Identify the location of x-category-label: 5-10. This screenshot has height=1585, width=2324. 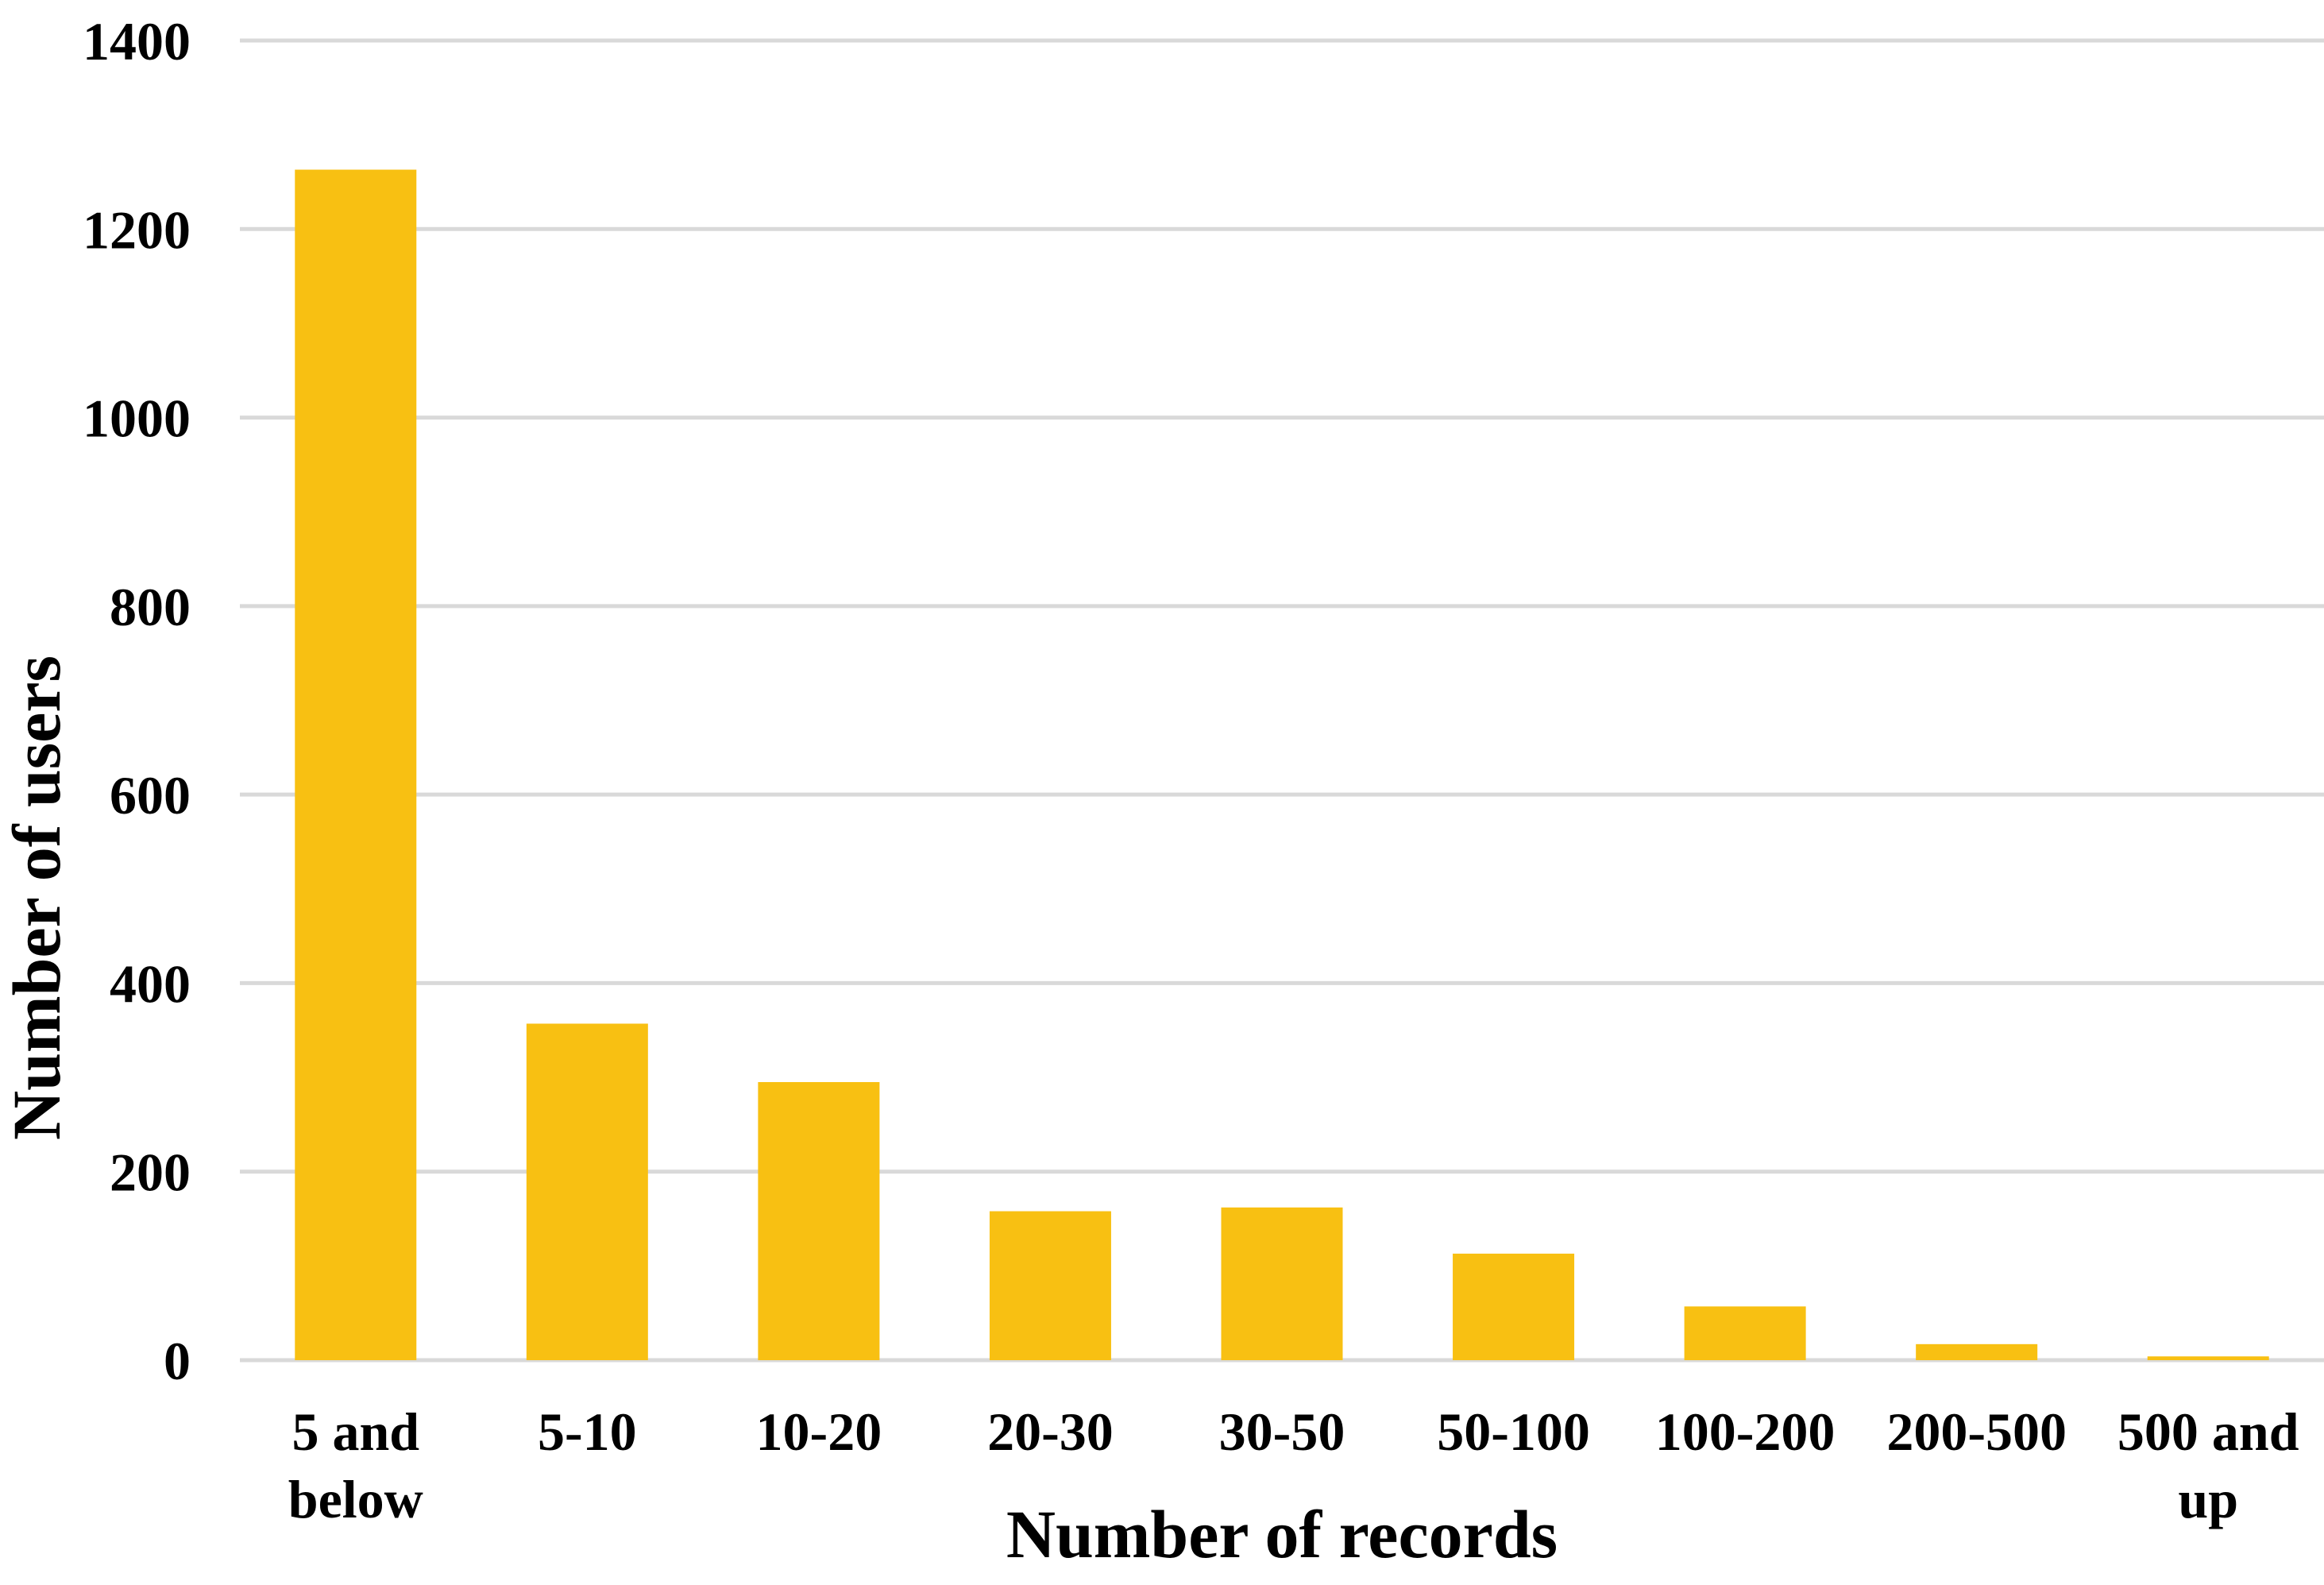
(587, 1431).